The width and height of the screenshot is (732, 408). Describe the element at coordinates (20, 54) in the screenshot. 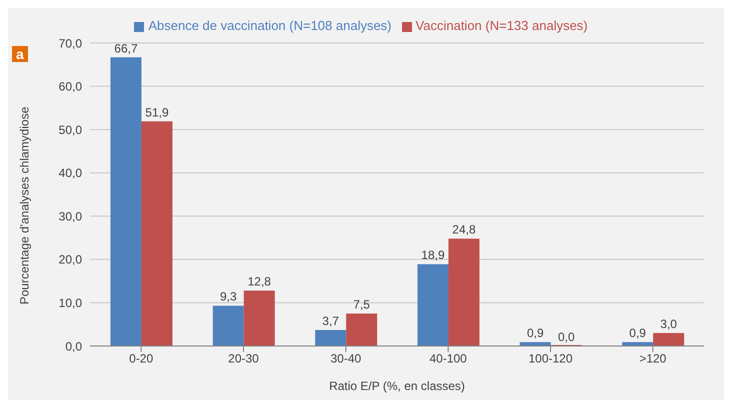

I see `text: a` at that location.